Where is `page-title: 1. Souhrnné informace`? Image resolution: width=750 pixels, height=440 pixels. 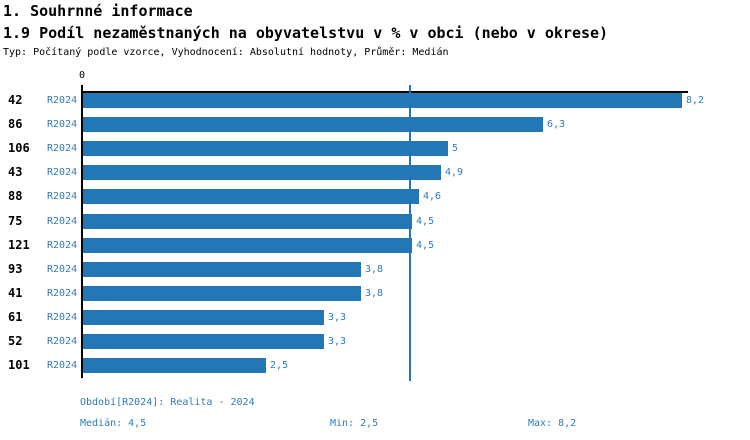
page-title: 1. Souhrnné informace is located at coordinates (98, 11).